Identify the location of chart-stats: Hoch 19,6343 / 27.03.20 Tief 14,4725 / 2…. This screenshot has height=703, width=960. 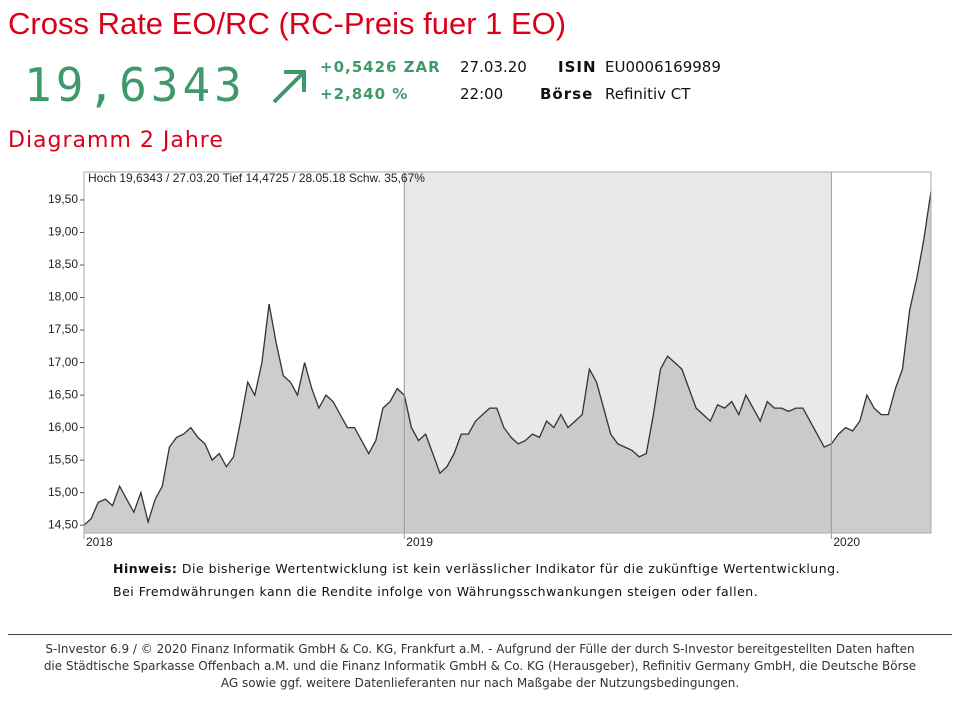
(256, 178).